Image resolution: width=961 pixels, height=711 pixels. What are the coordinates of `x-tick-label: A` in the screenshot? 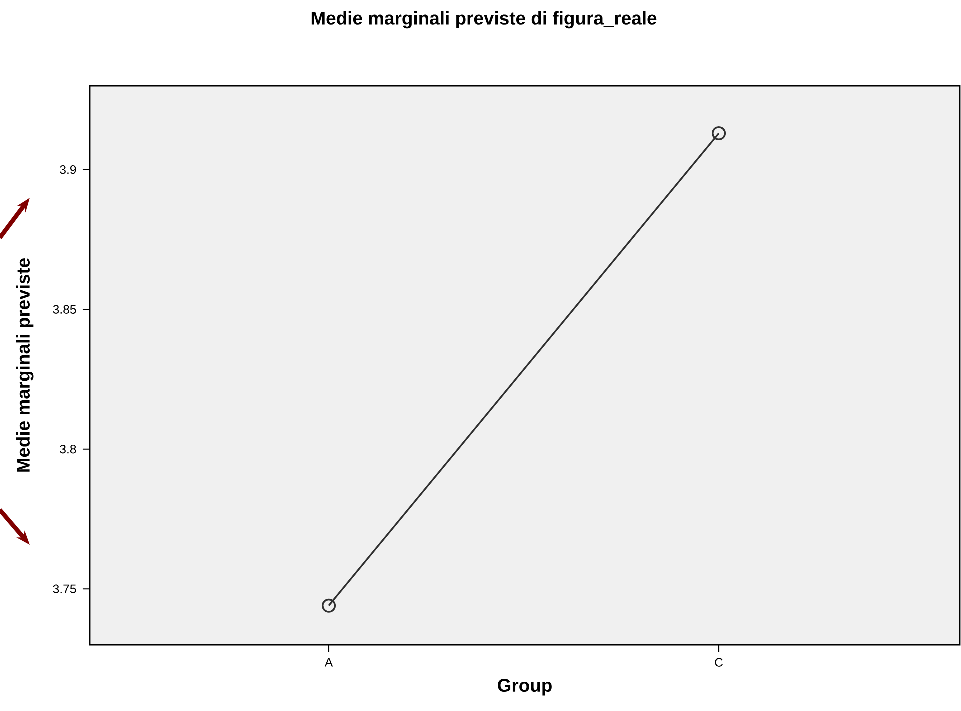 It's located at (329, 662).